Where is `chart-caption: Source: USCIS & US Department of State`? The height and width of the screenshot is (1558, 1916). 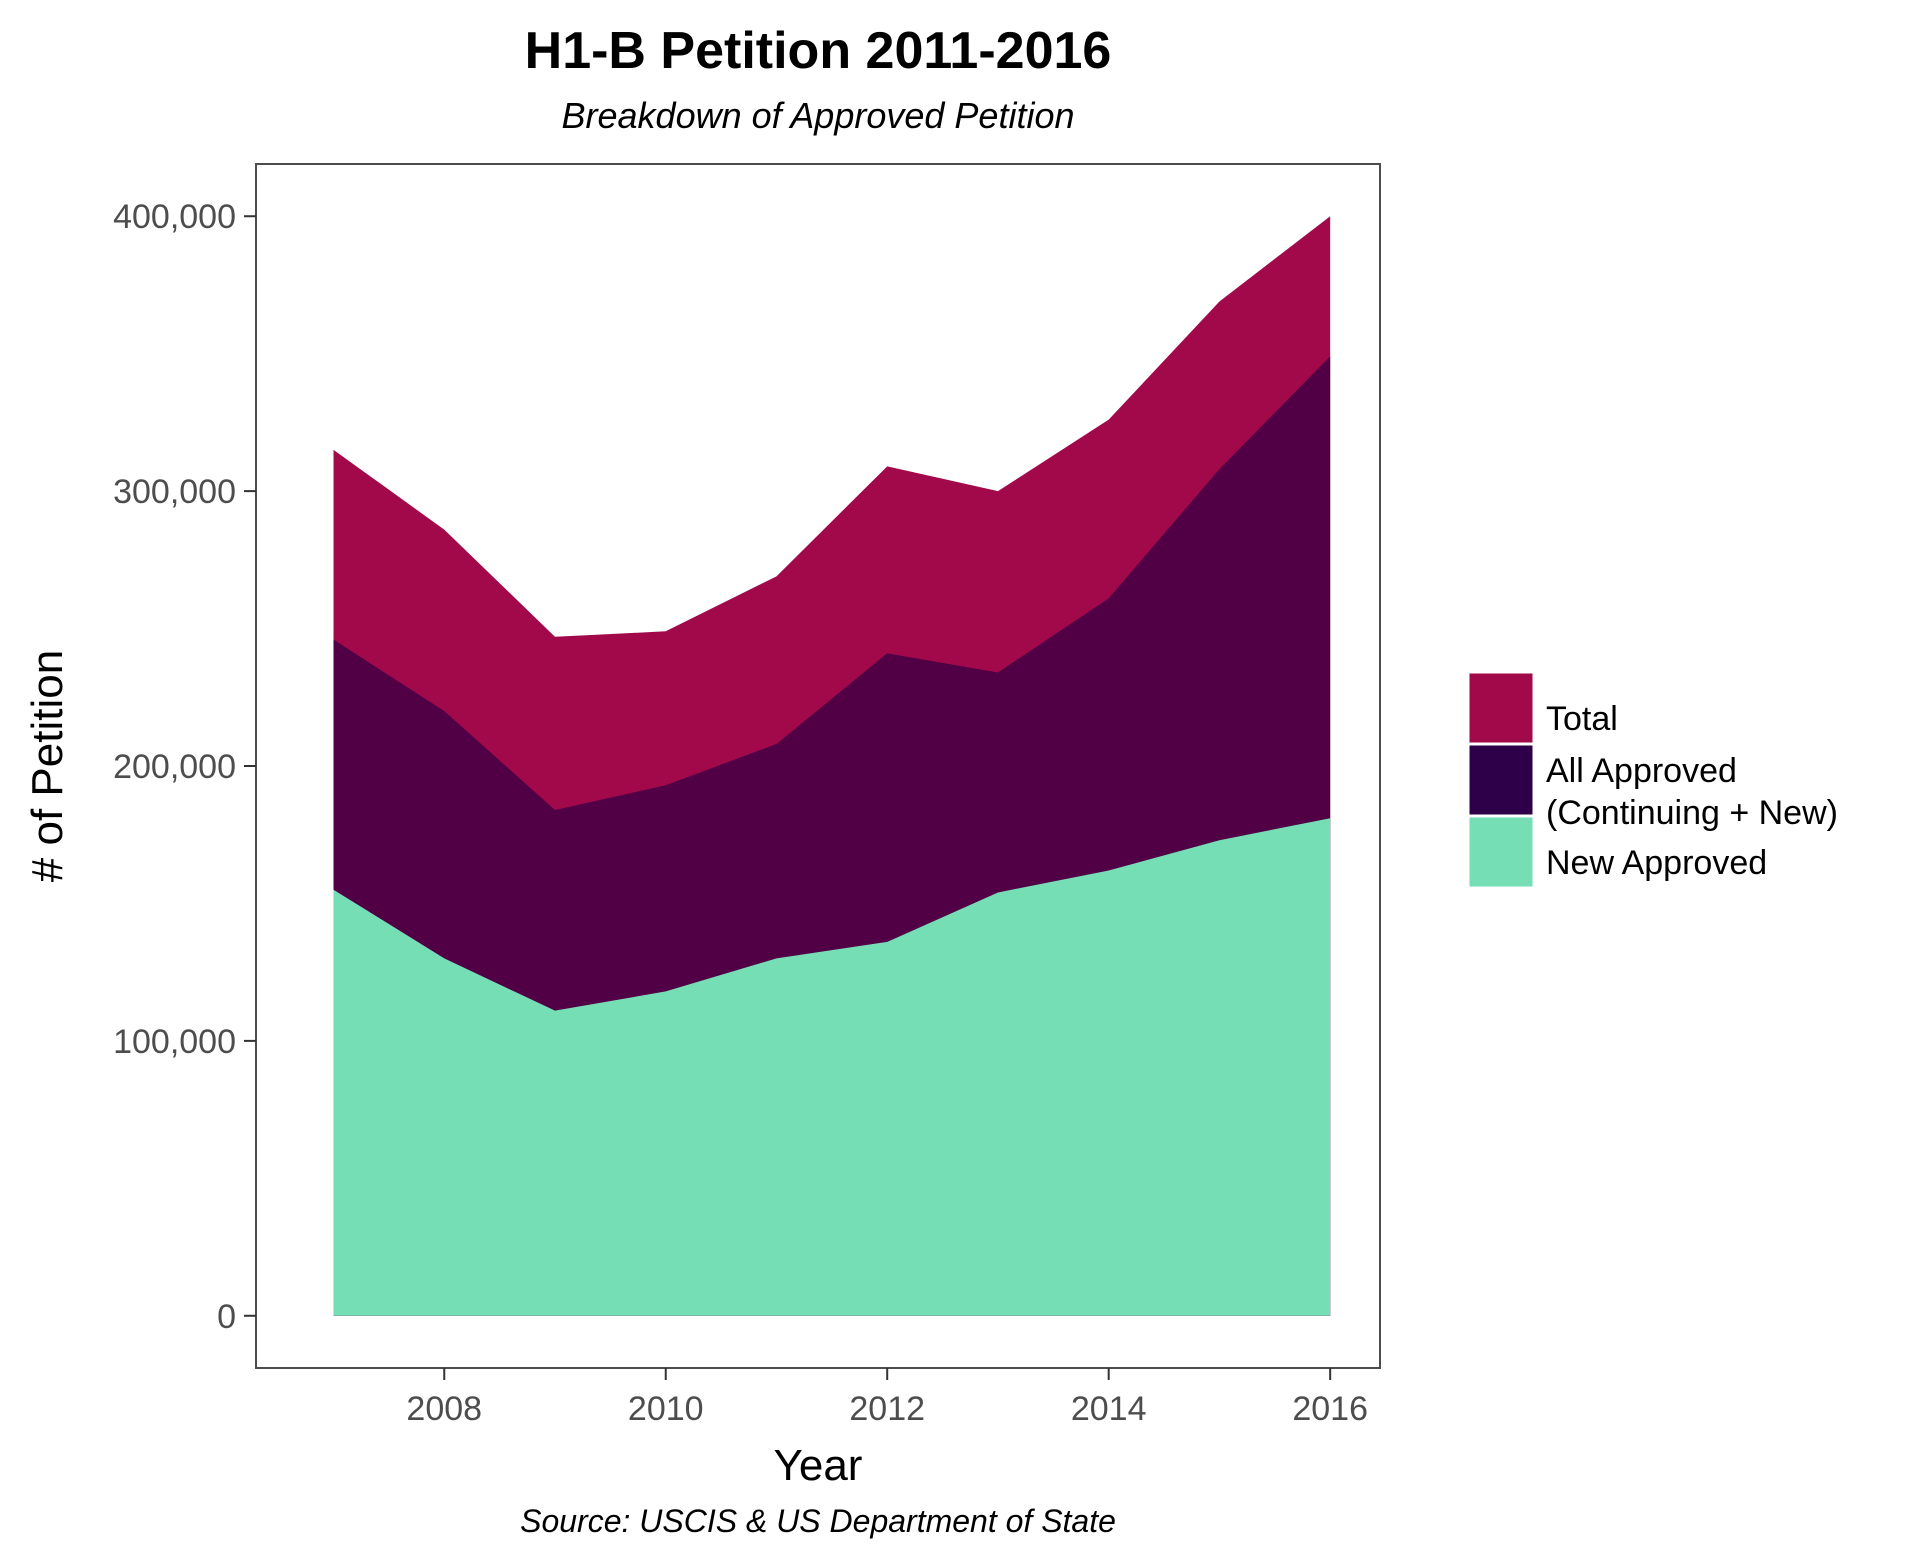 chart-caption: Source: USCIS & US Department of State is located at coordinates (818, 1521).